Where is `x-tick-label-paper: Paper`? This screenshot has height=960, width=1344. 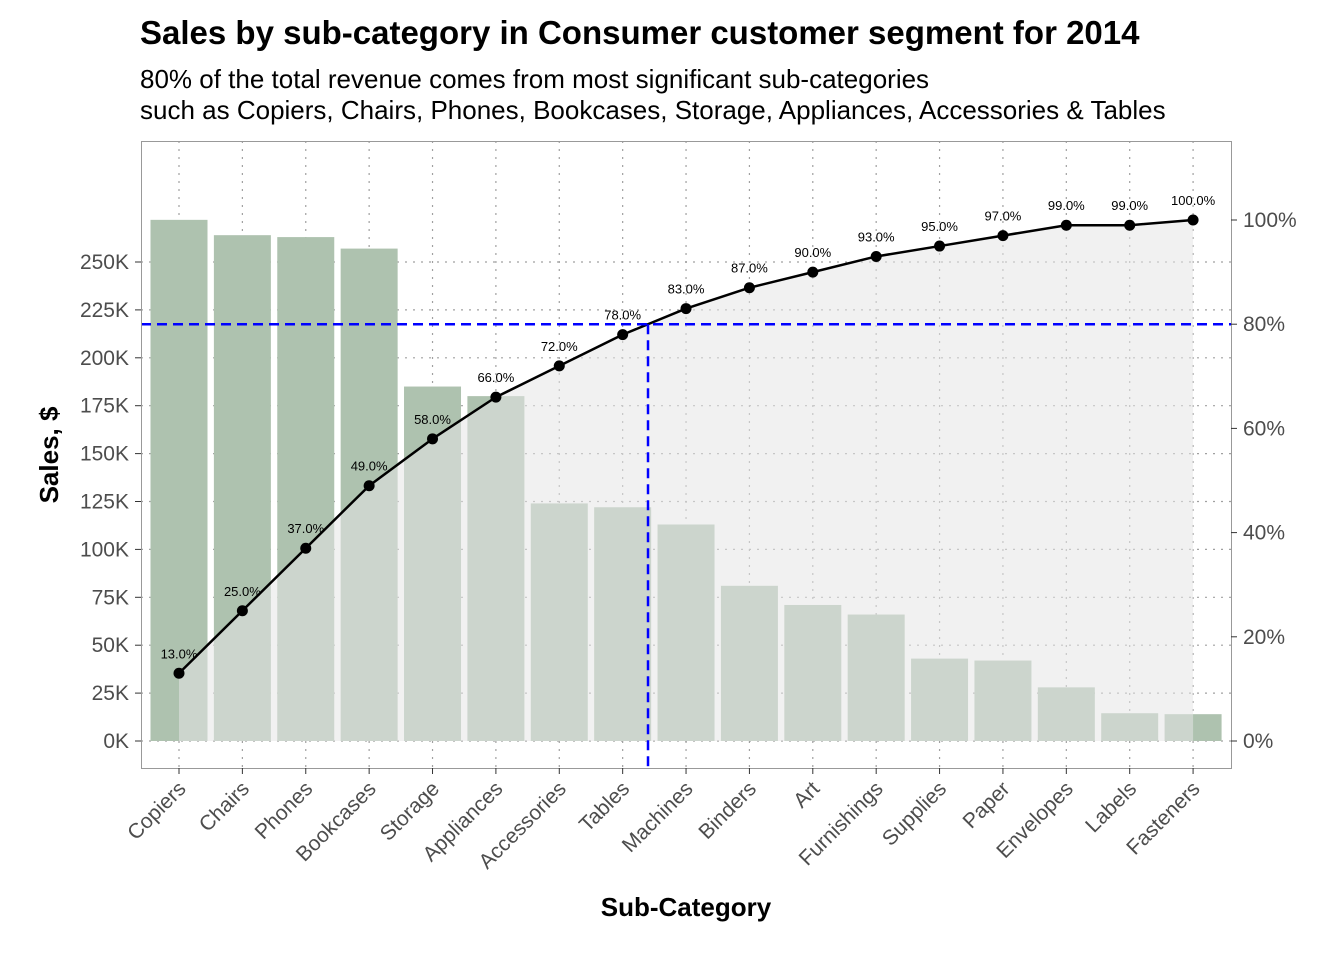
x-tick-label-paper: Paper is located at coordinates (987, 805).